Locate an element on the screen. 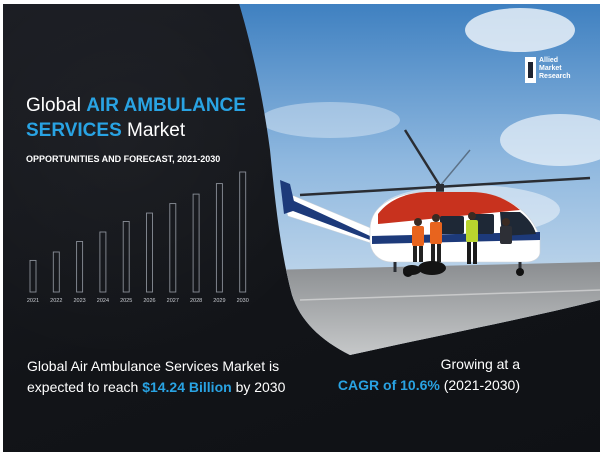 The image size is (600, 452). bar-2030 is located at coordinates (243, 232).